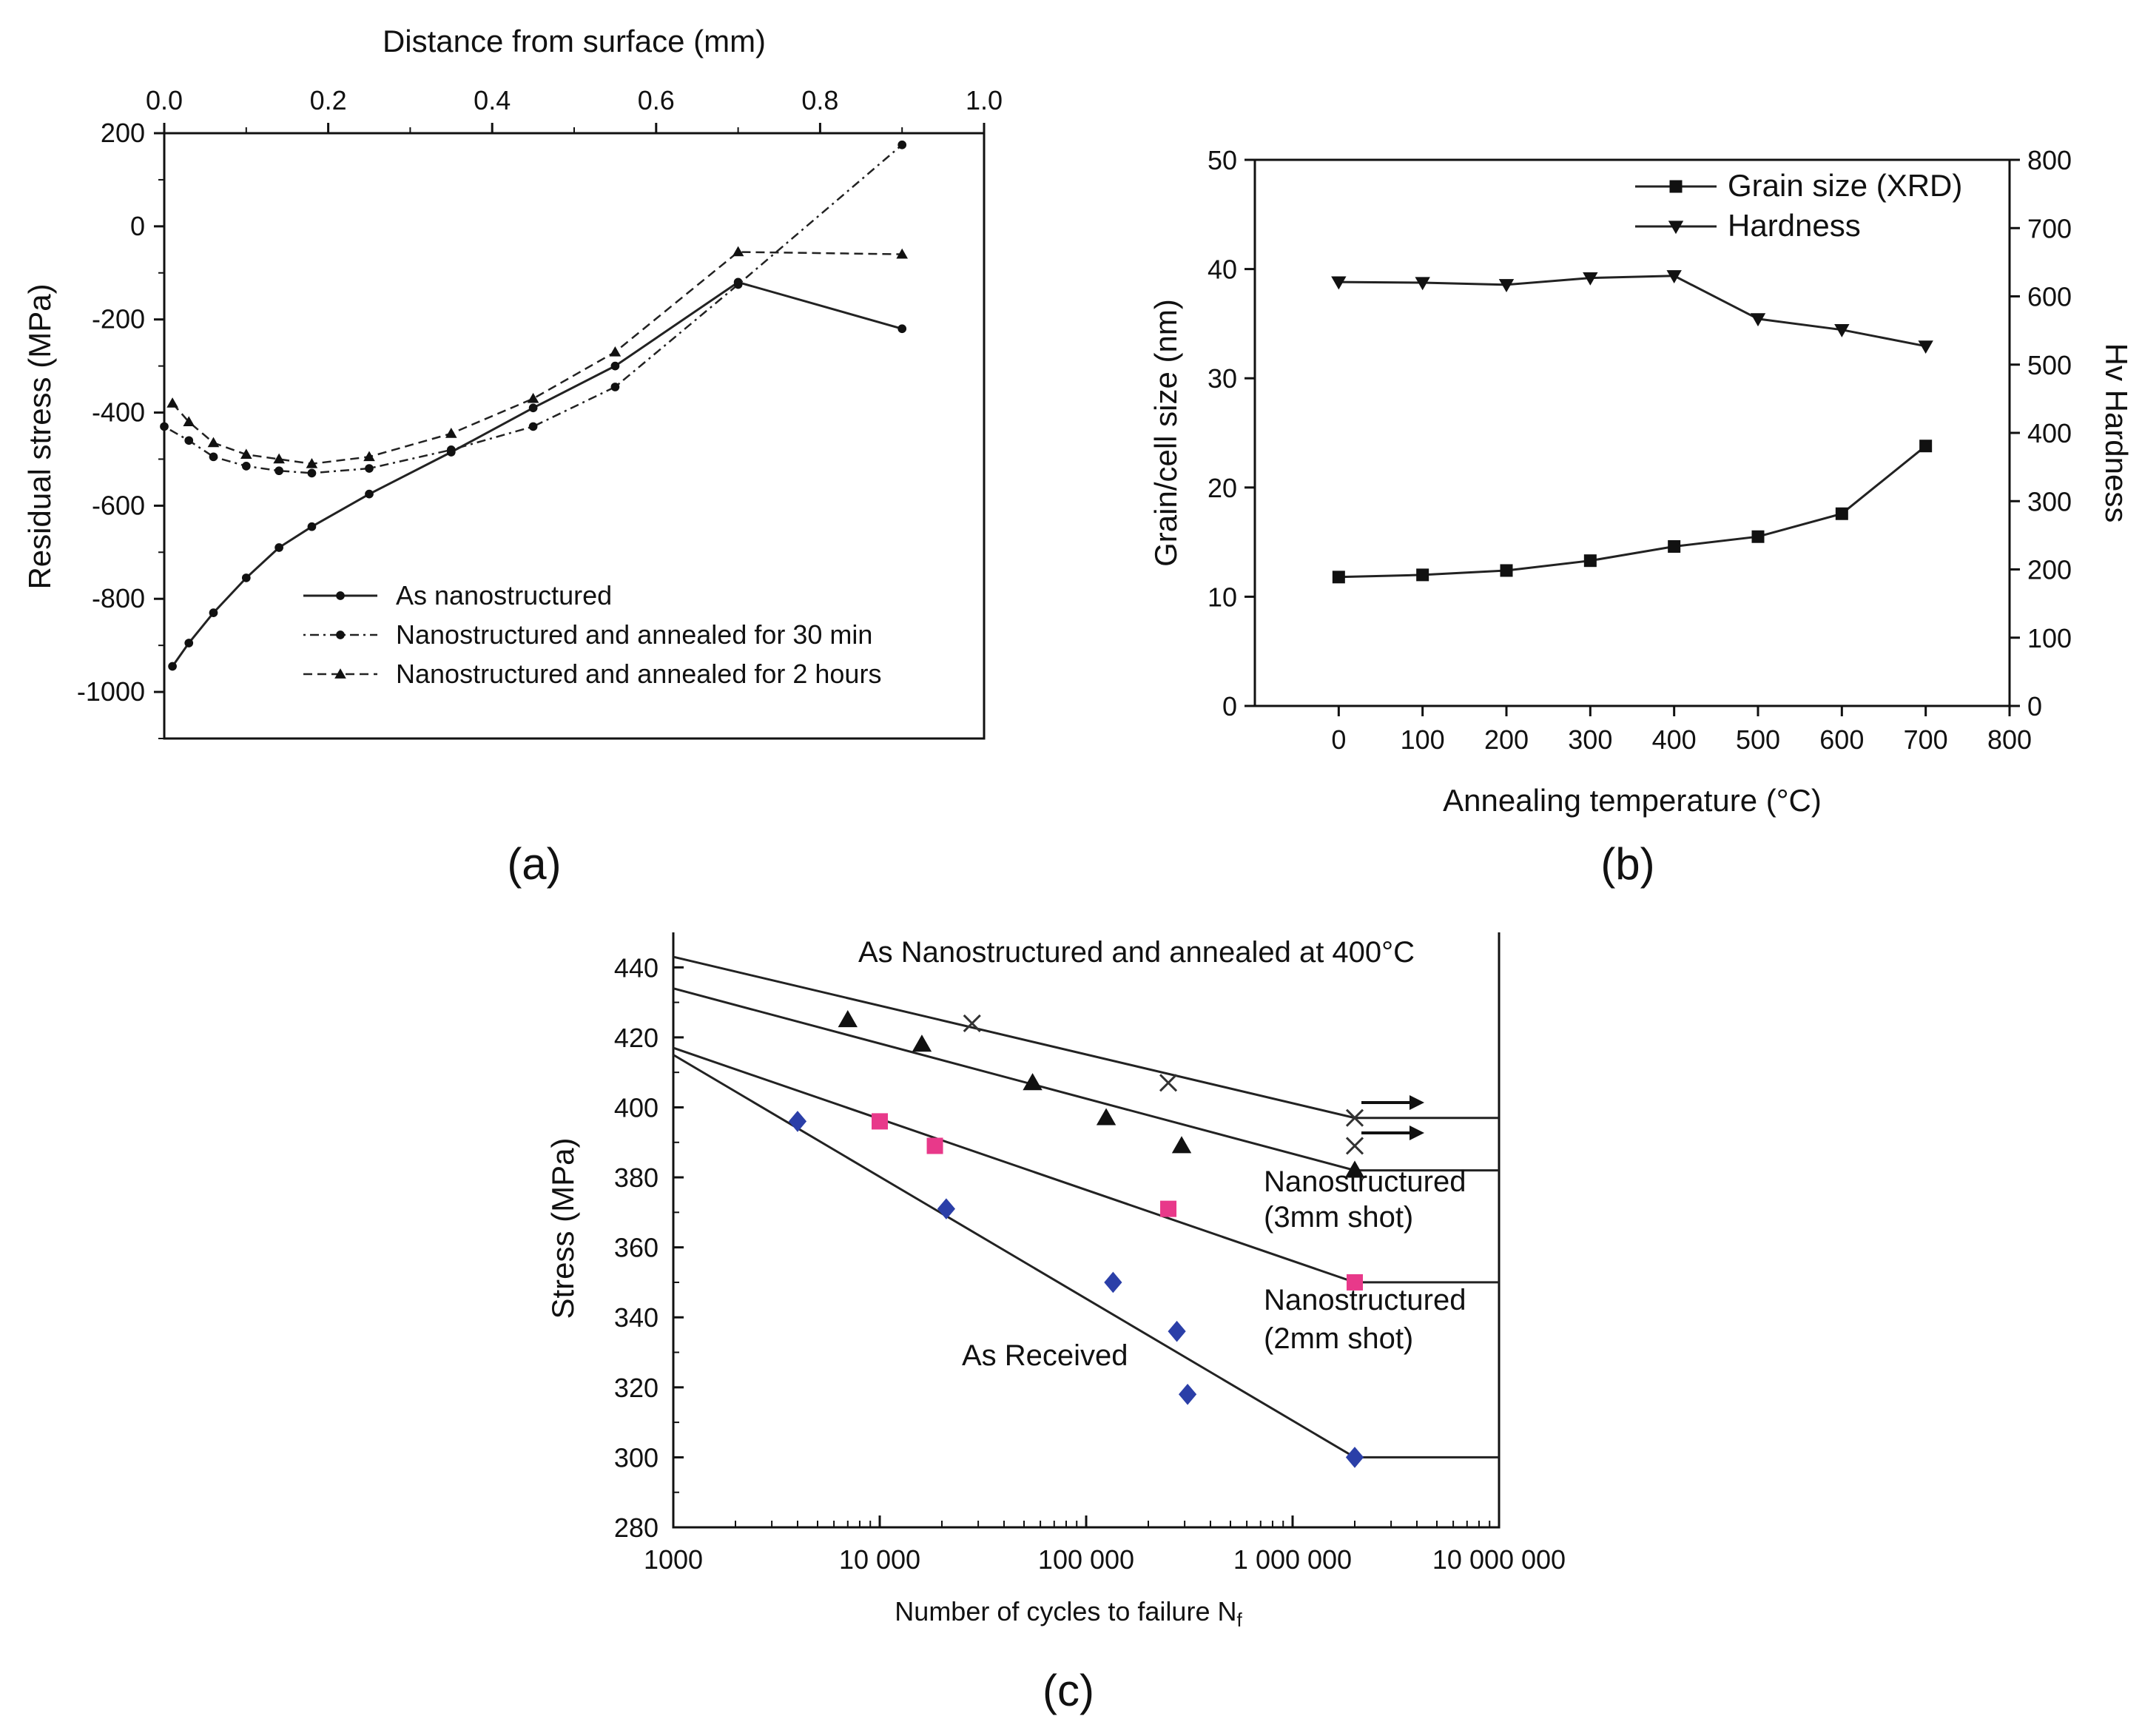 This screenshot has height=1736, width=2142. Describe the element at coordinates (1632, 432) in the screenshot. I see `chart-b-plot-frame` at that location.